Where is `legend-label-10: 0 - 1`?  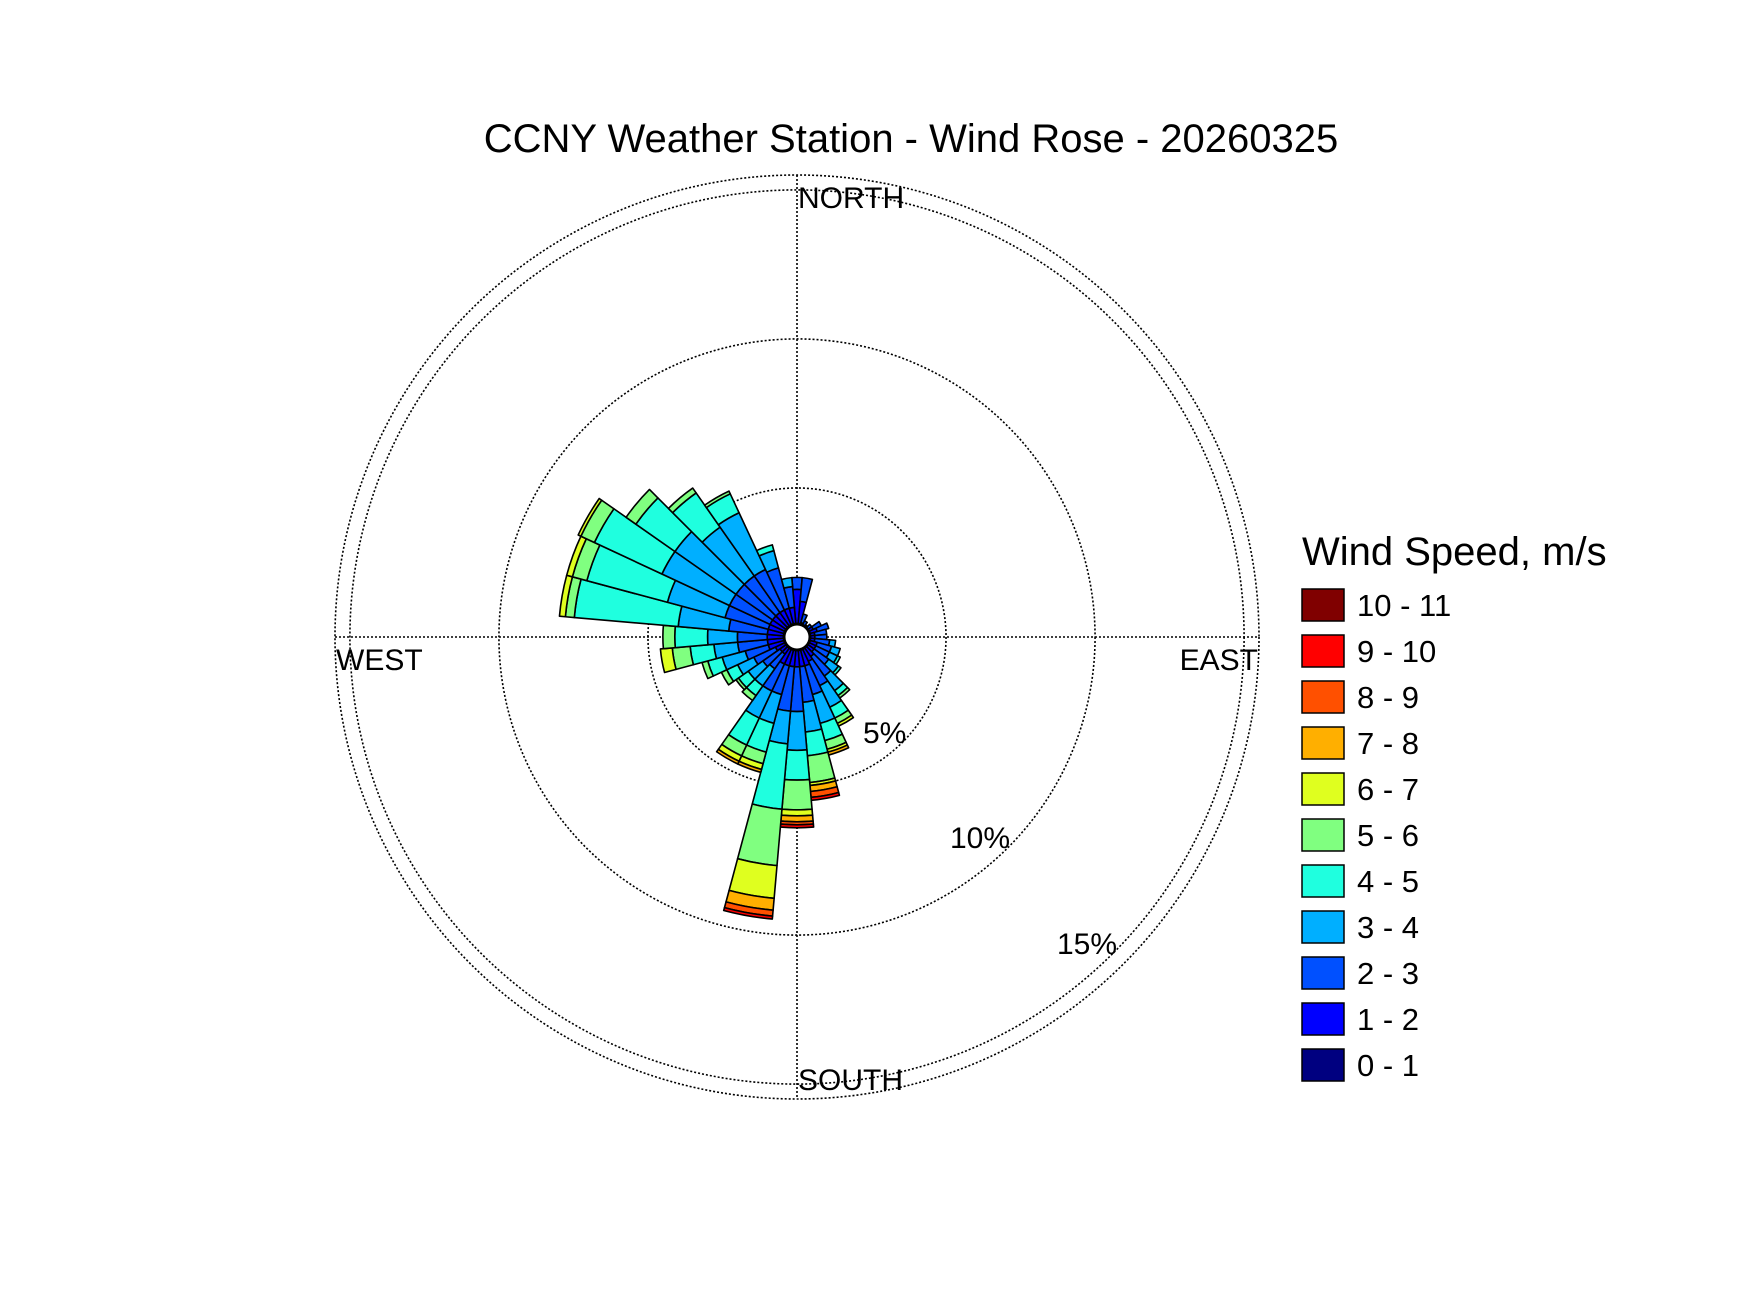 legend-label-10: 0 - 1 is located at coordinates (1388, 1065).